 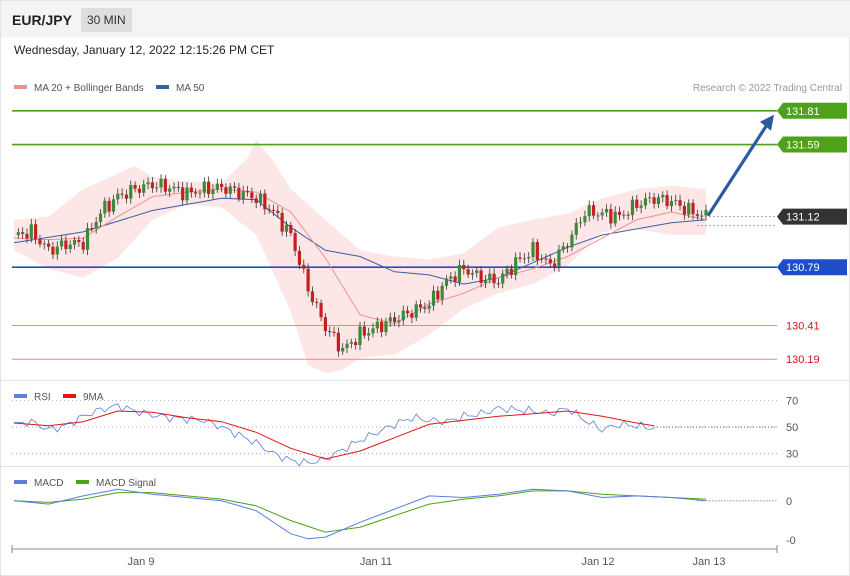 I want to click on legend-swatch-ma50, so click(x=162, y=87).